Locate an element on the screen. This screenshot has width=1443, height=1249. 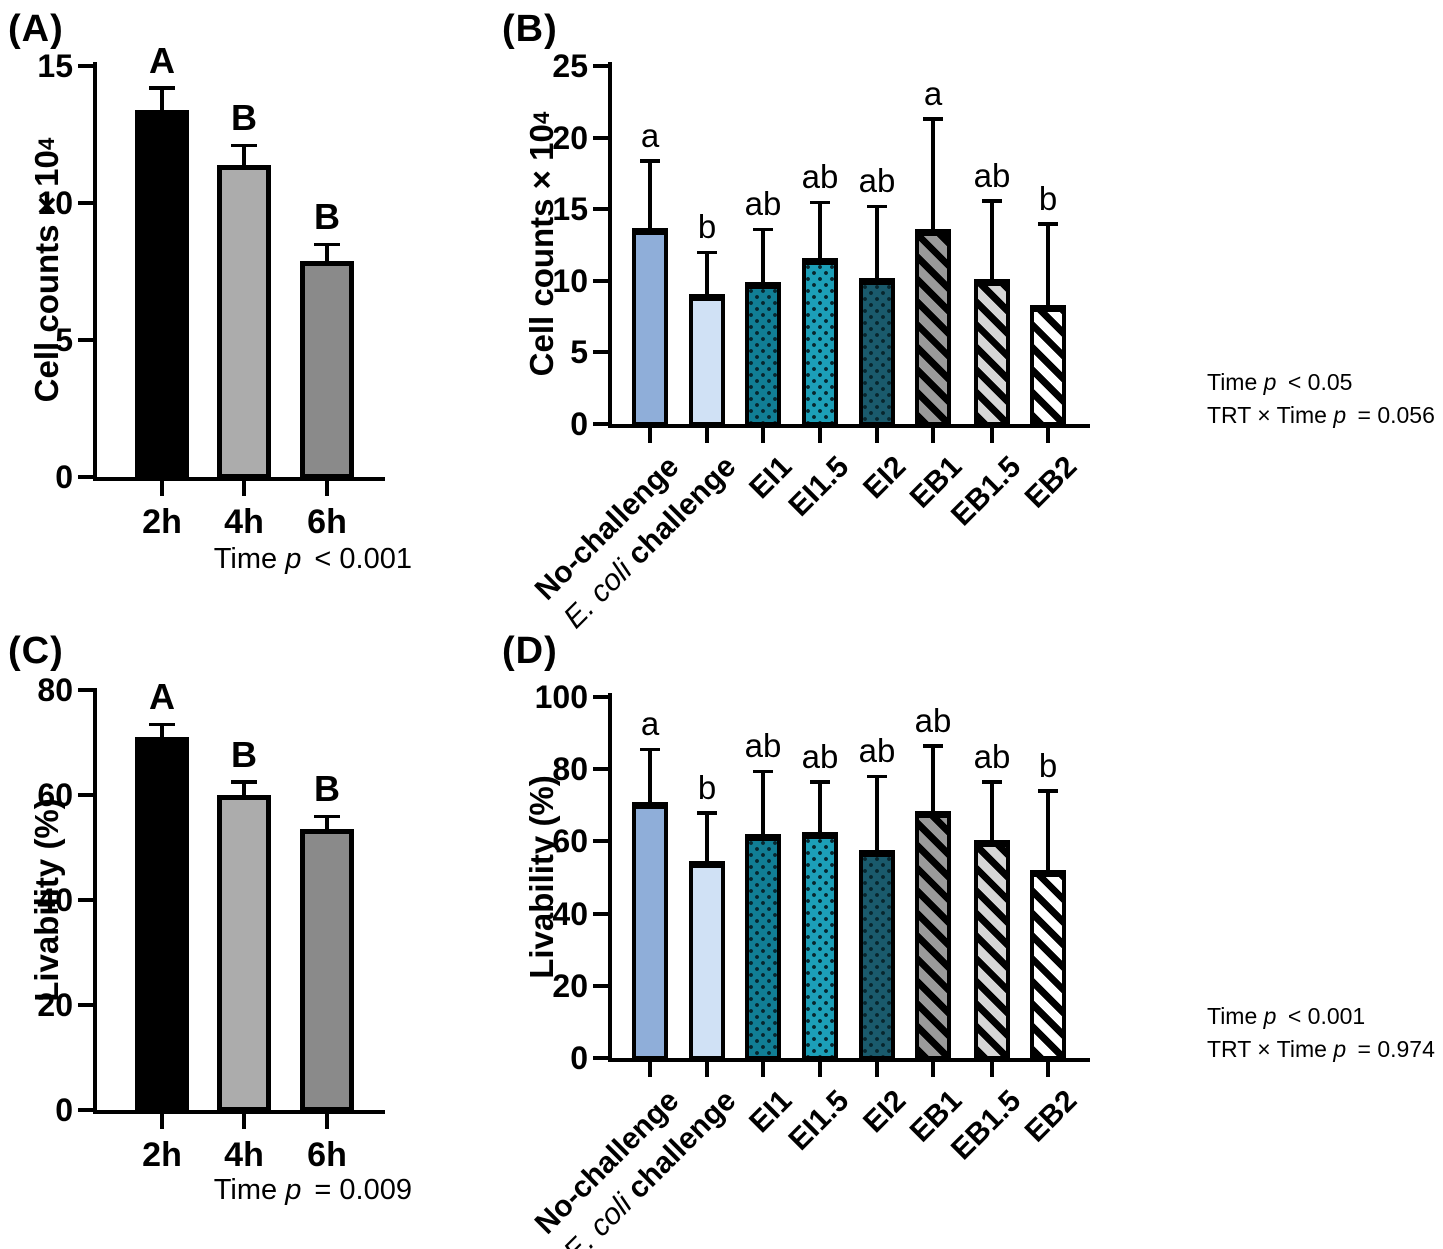
annot-text: TRT × Time is located at coordinates (1270, 415).